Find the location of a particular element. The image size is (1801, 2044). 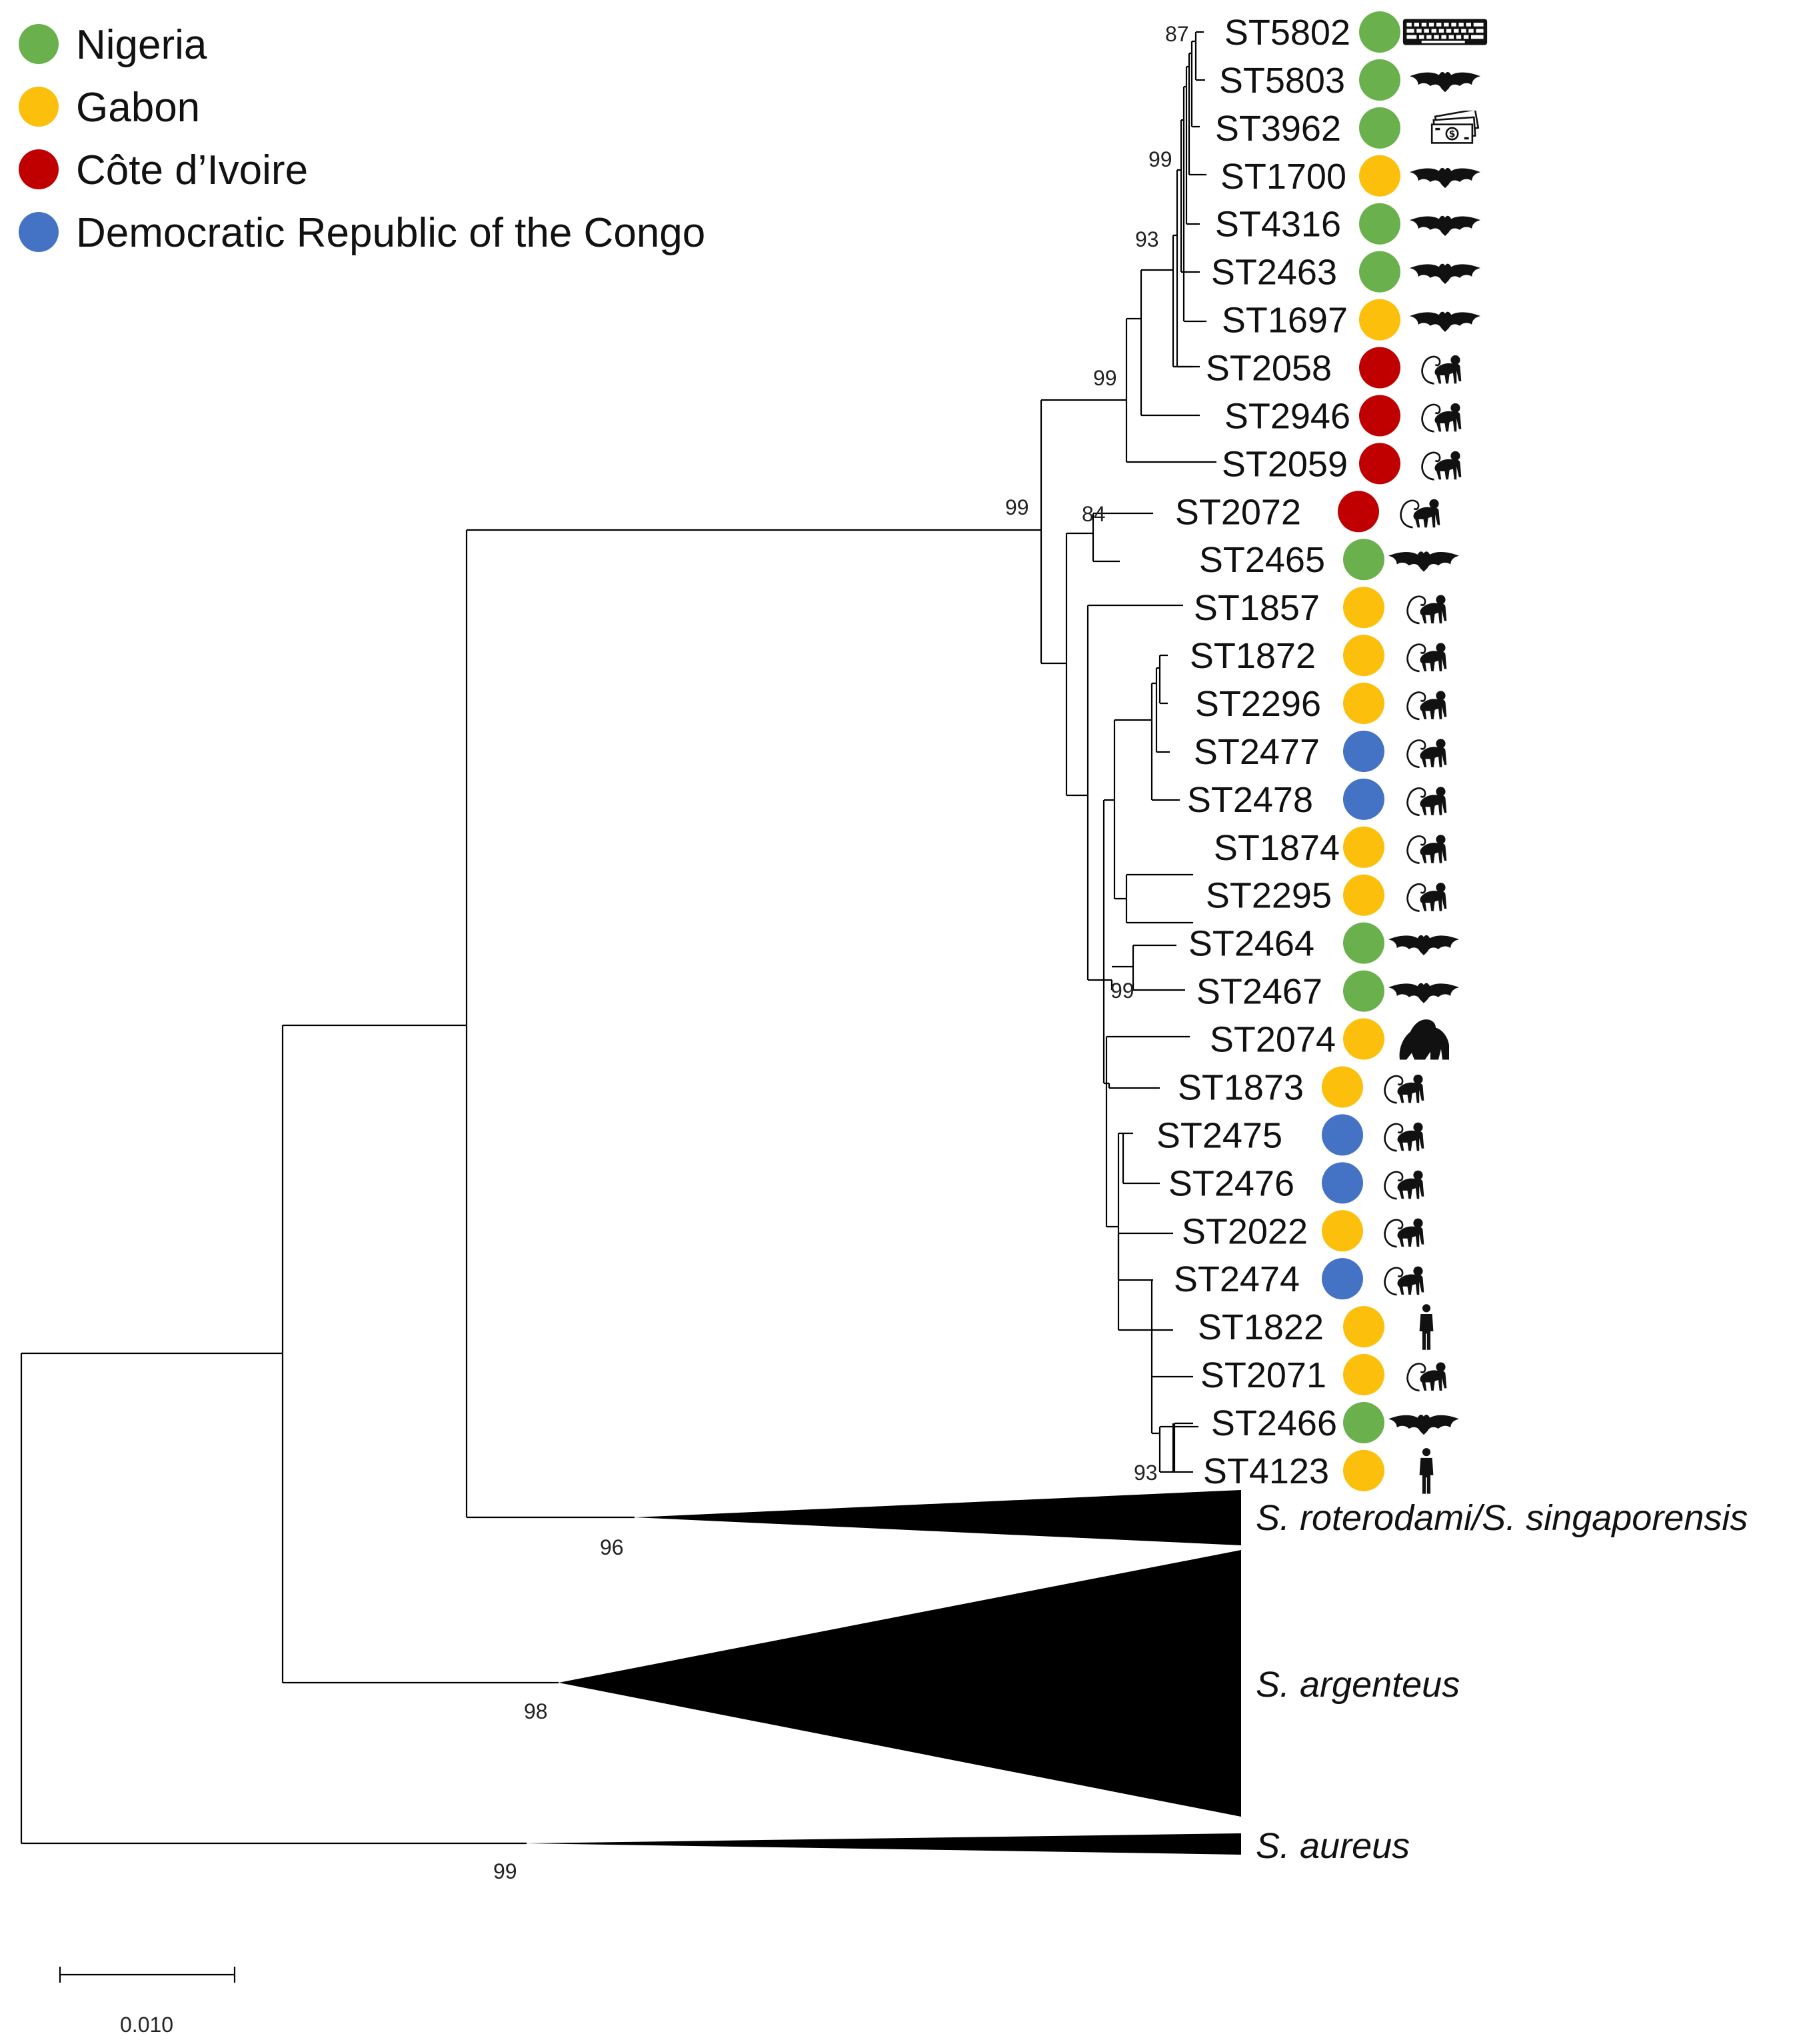

scale-bar-label: 0.010 is located at coordinates (146, 2025).